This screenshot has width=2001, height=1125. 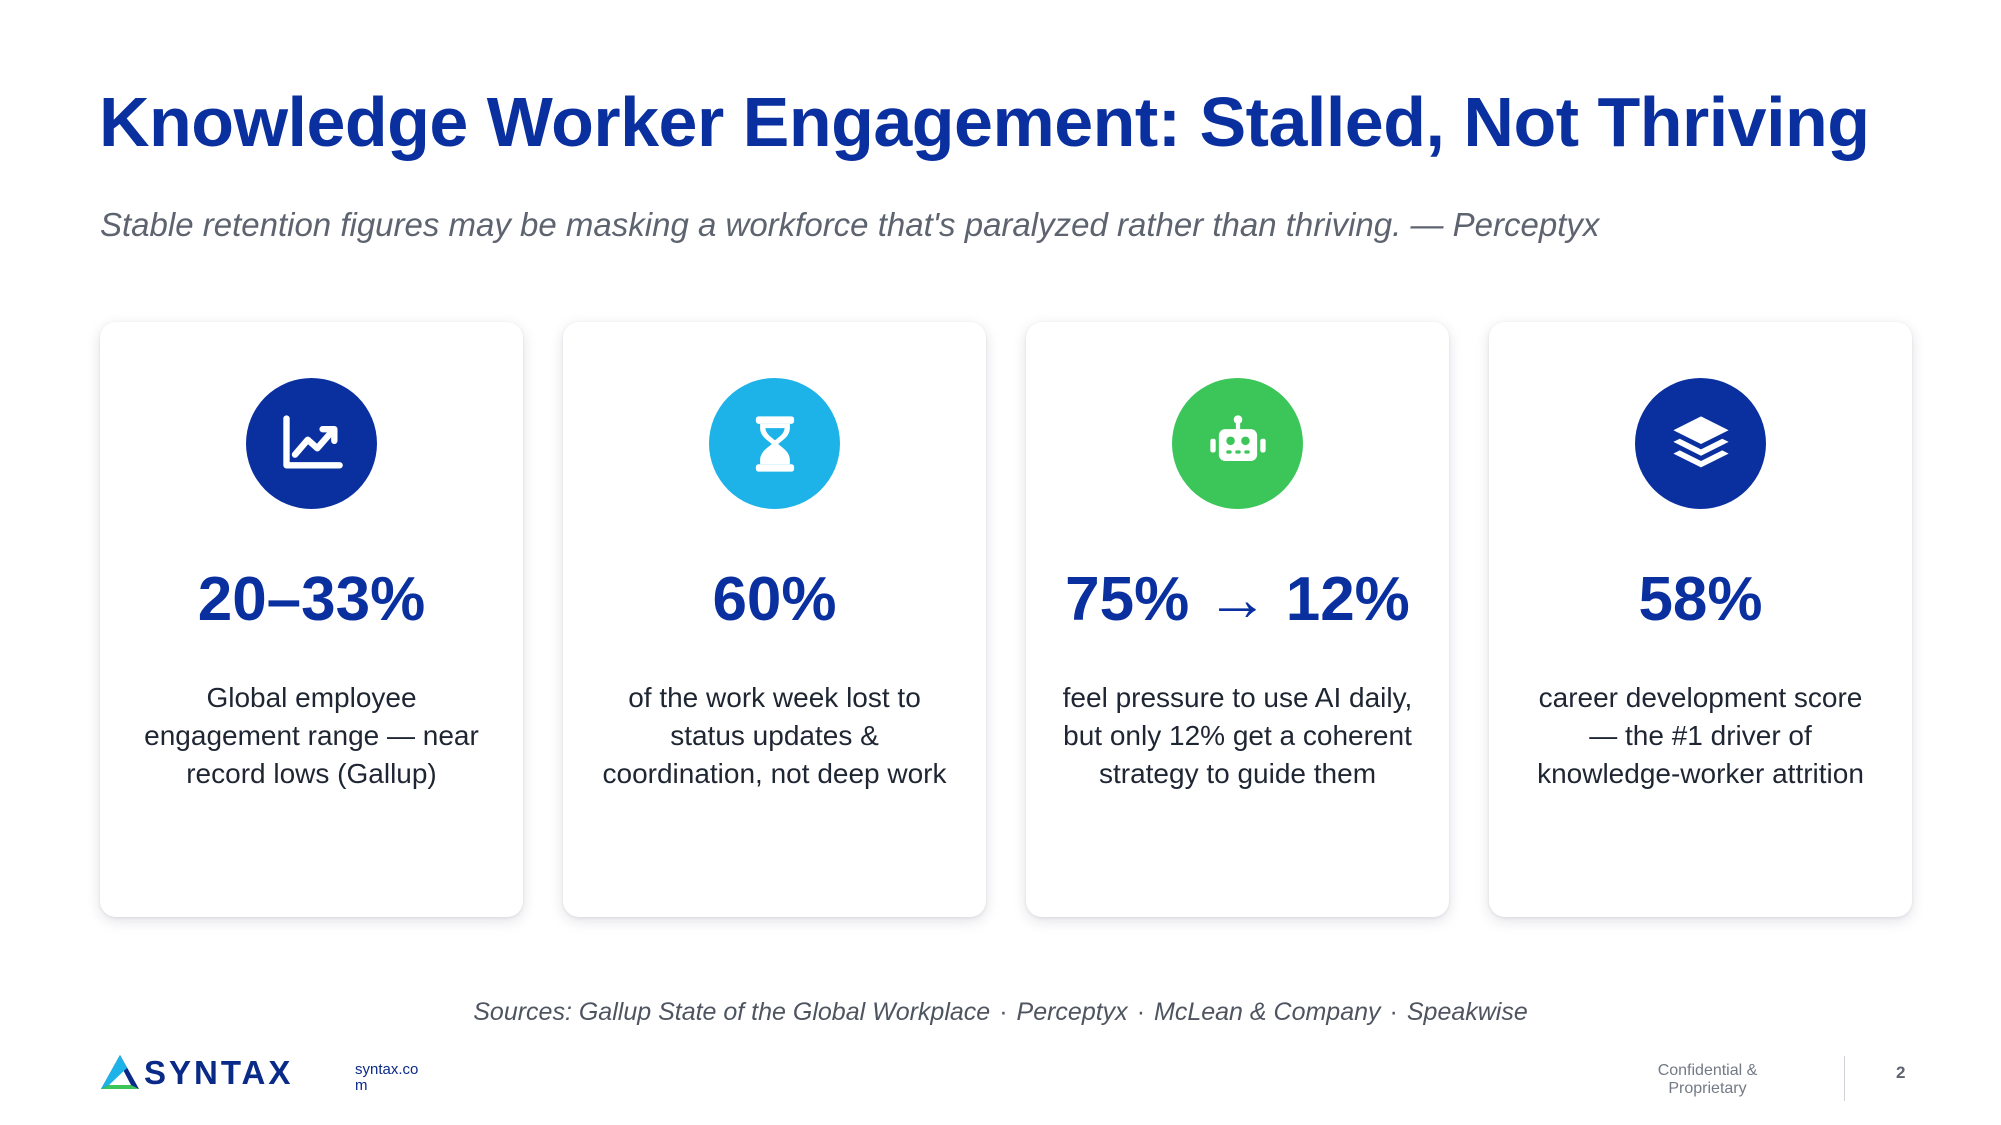 What do you see at coordinates (522, 1012) in the screenshot?
I see `sources-prefix: Sources:` at bounding box center [522, 1012].